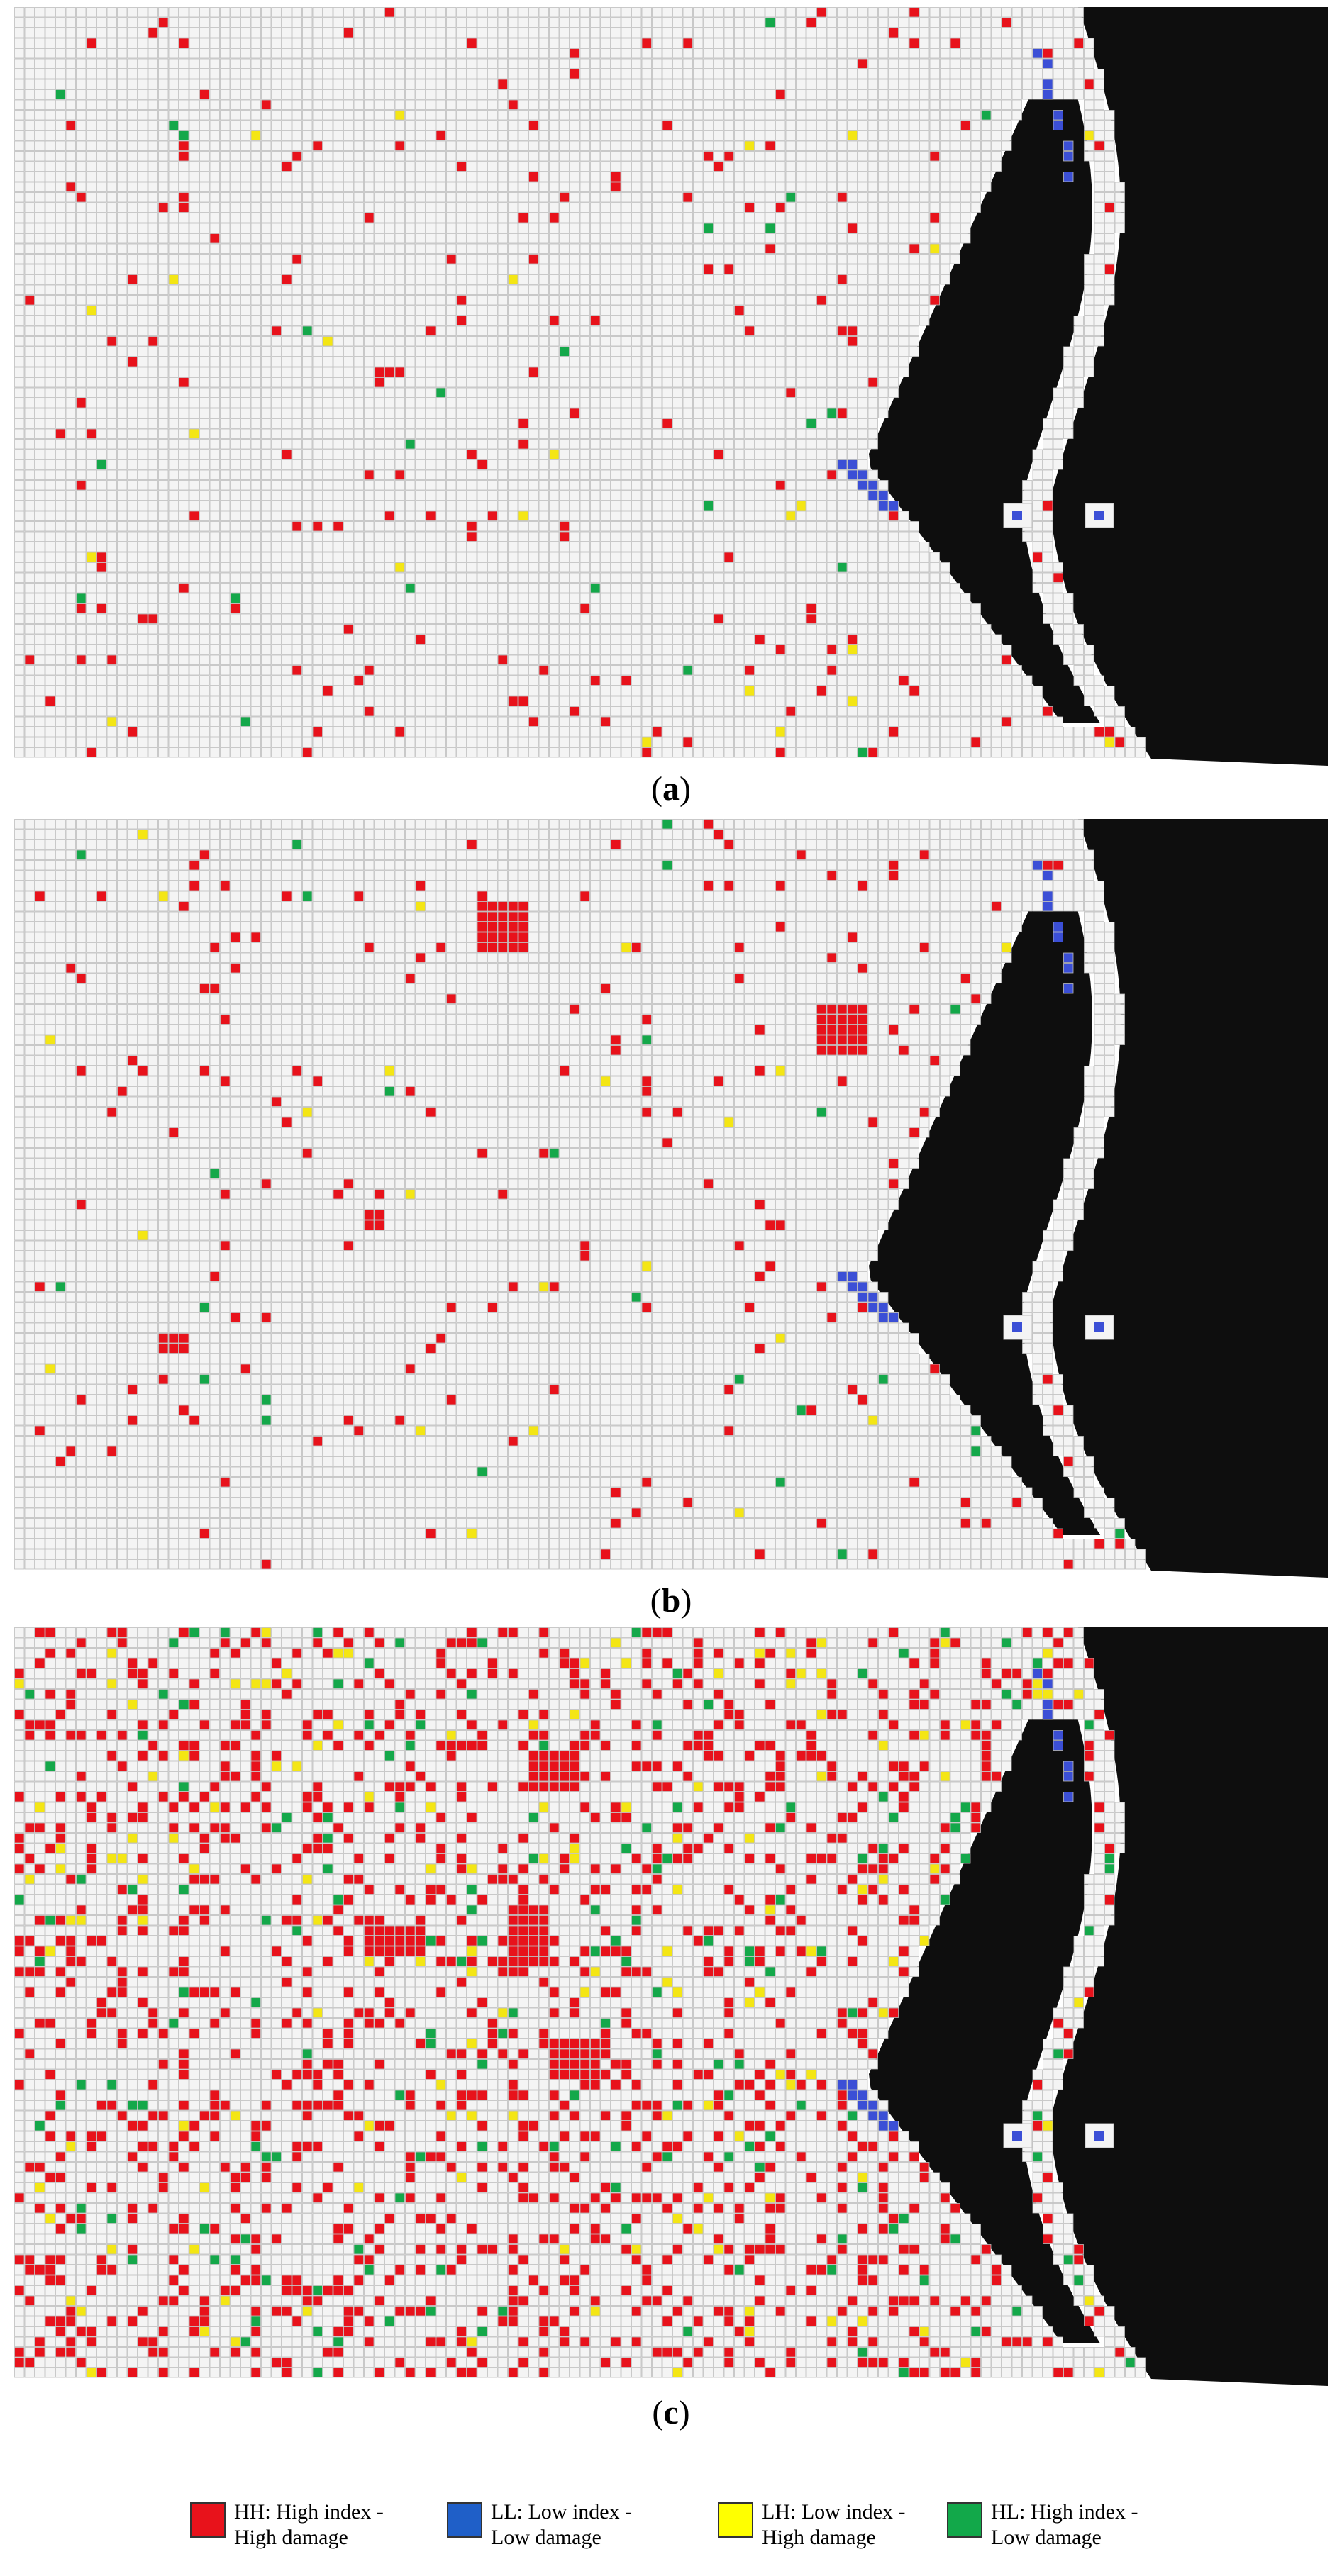 The width and height of the screenshot is (1342, 2576). I want to click on legend-ll-line2: Low damage, so click(561, 2537).